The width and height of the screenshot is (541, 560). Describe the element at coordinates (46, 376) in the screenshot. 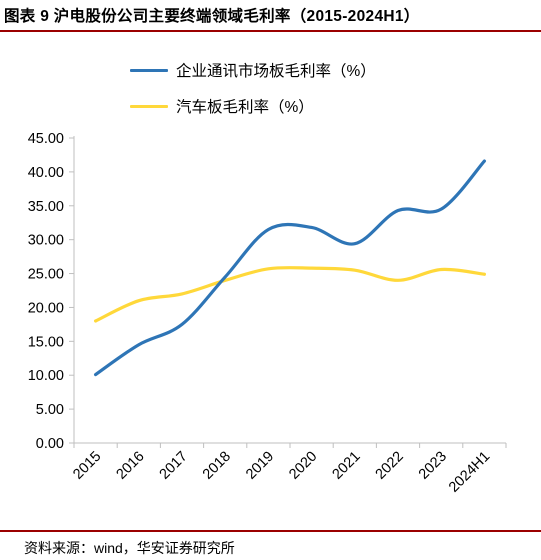

I see `y-tick-label: 10.00` at that location.